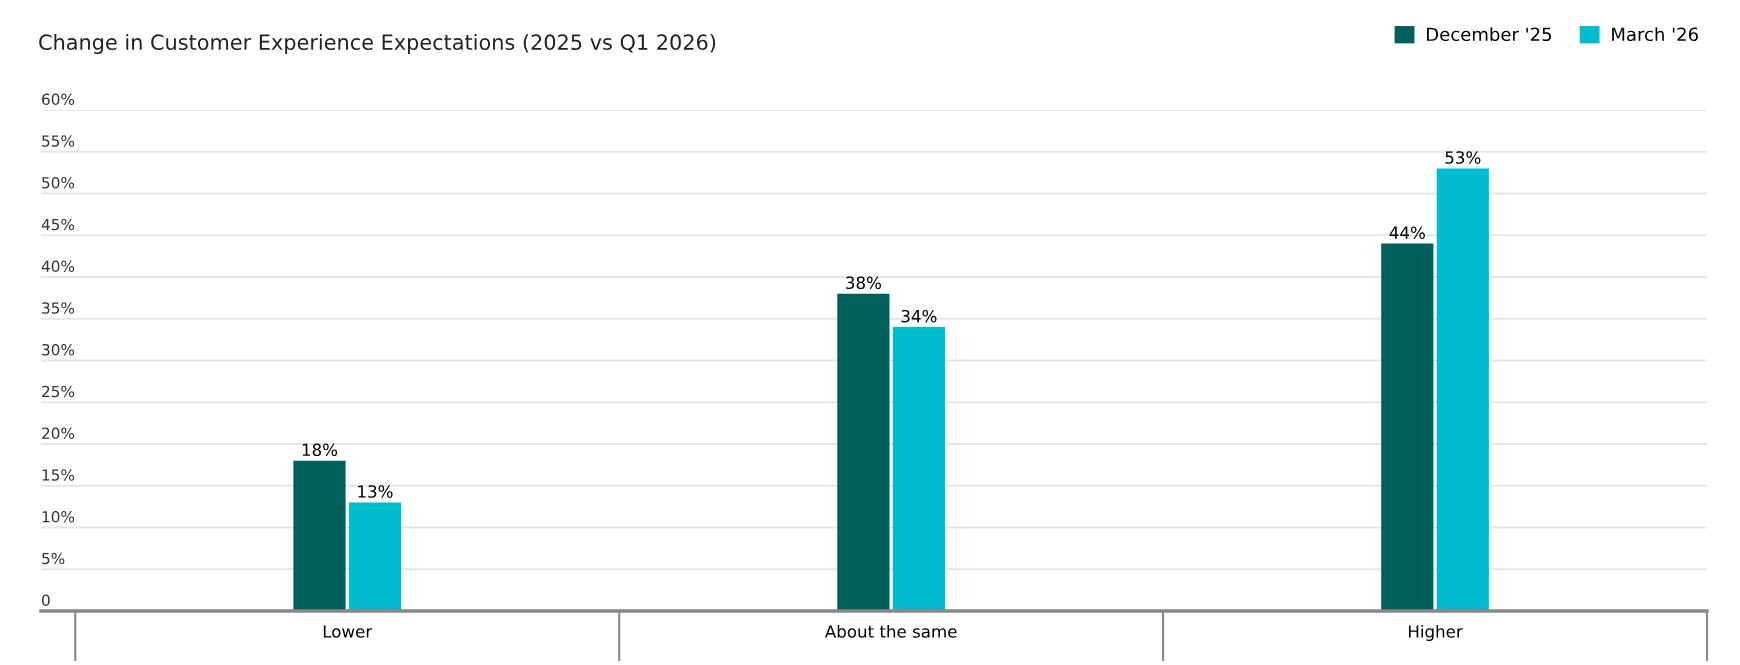 Image resolution: width=1740 pixels, height=665 pixels. What do you see at coordinates (890, 631) in the screenshot?
I see `x-tick-label: About the same` at bounding box center [890, 631].